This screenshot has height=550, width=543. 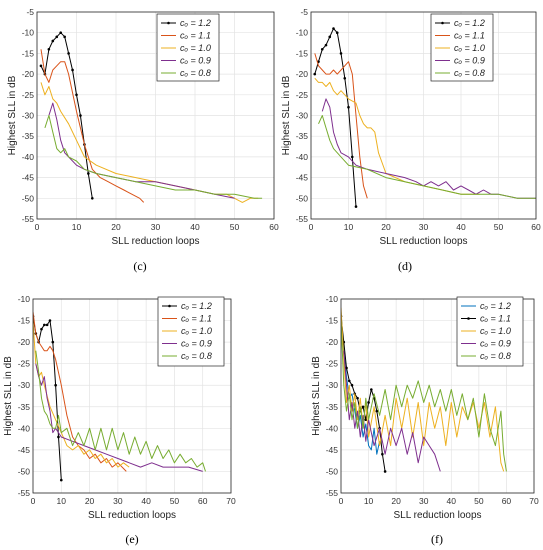 I want to click on panel-label: (e), so click(x=131, y=539).